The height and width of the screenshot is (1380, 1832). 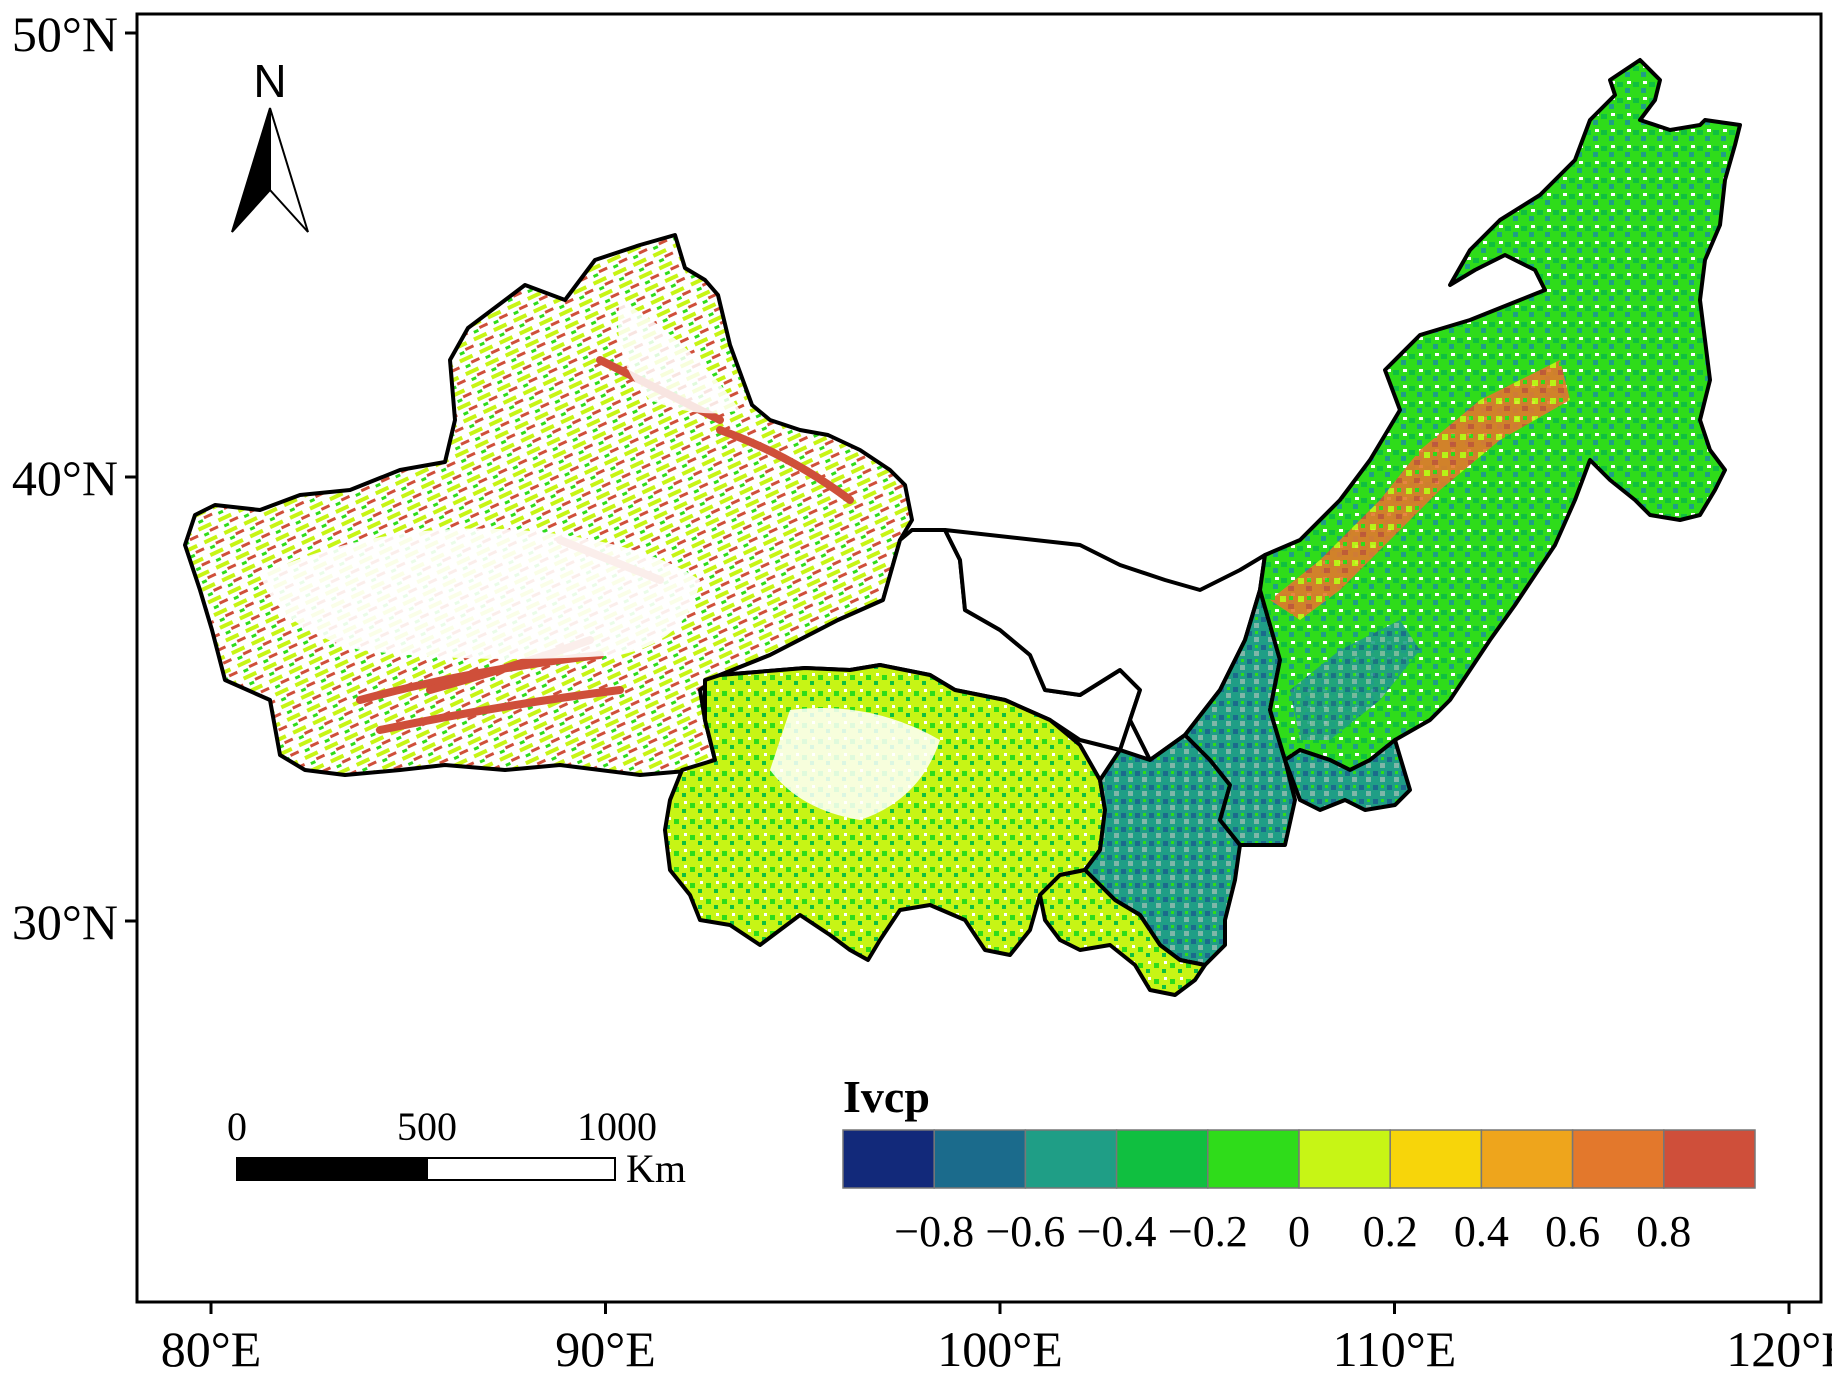 I want to click on y-tick-label-2: 30°N, so click(x=65, y=922).